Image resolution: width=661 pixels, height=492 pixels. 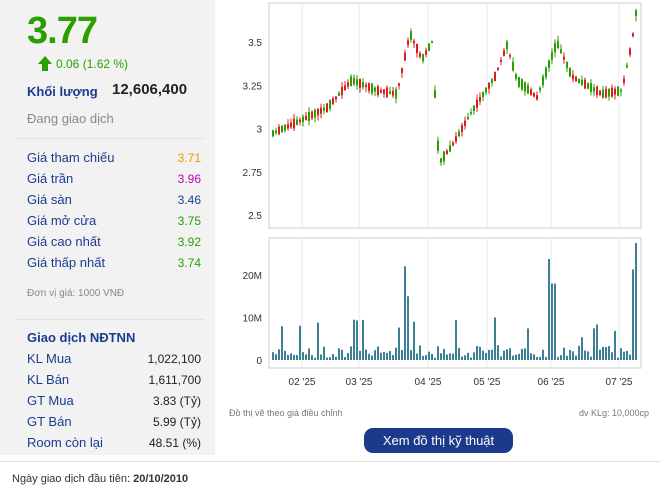 I want to click on price-row-label: Giá sàn, so click(x=49, y=199).